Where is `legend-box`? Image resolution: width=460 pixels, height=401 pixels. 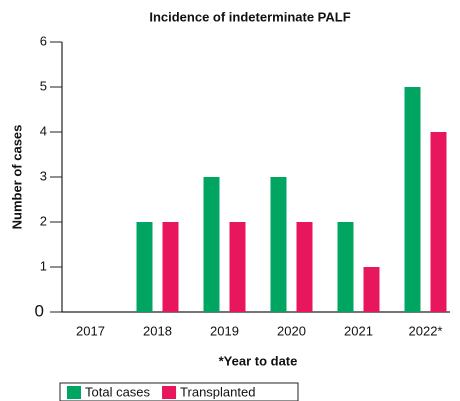
legend-box is located at coordinates (179, 391).